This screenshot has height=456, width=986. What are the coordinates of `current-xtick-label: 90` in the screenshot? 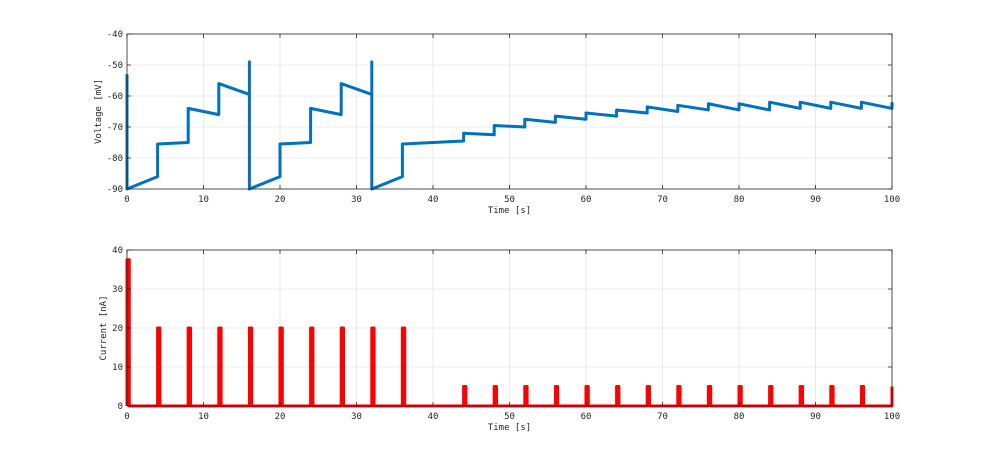 It's located at (815, 417).